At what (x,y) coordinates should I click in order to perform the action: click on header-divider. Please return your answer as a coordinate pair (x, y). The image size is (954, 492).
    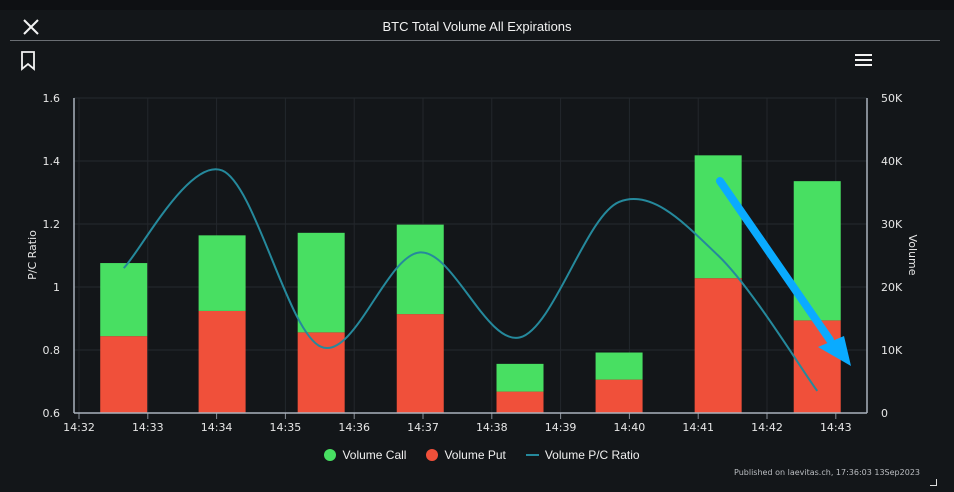
    Looking at the image, I should click on (475, 40).